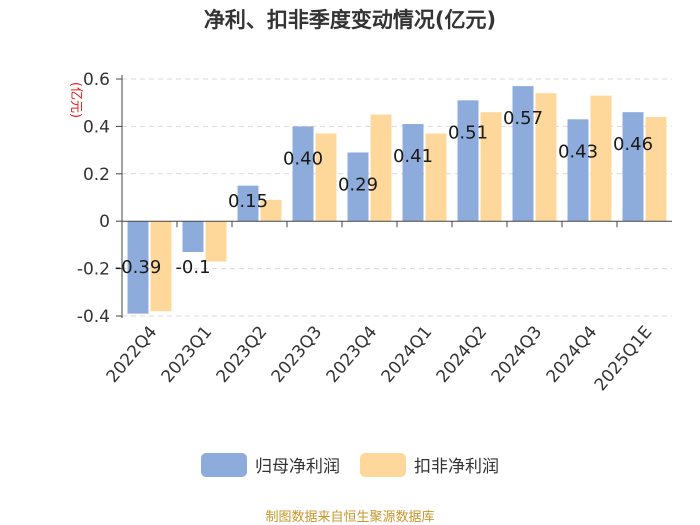 The image size is (700, 525). What do you see at coordinates (413, 156) in the screenshot?
I see `data-label: 0.41` at bounding box center [413, 156].